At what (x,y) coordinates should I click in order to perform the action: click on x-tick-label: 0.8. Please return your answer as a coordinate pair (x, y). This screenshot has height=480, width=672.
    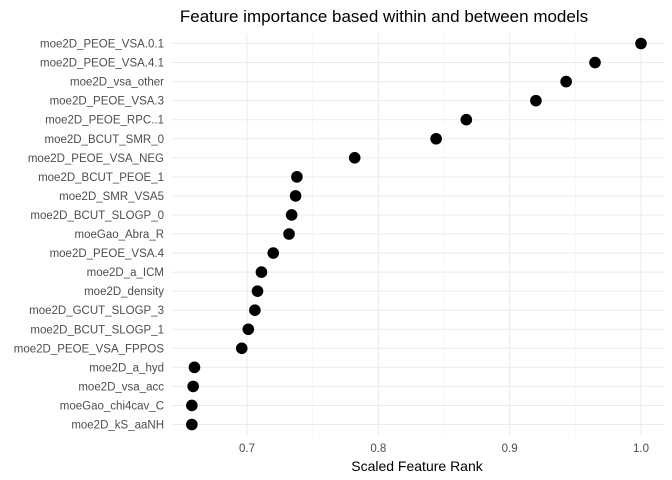
    Looking at the image, I should click on (378, 449).